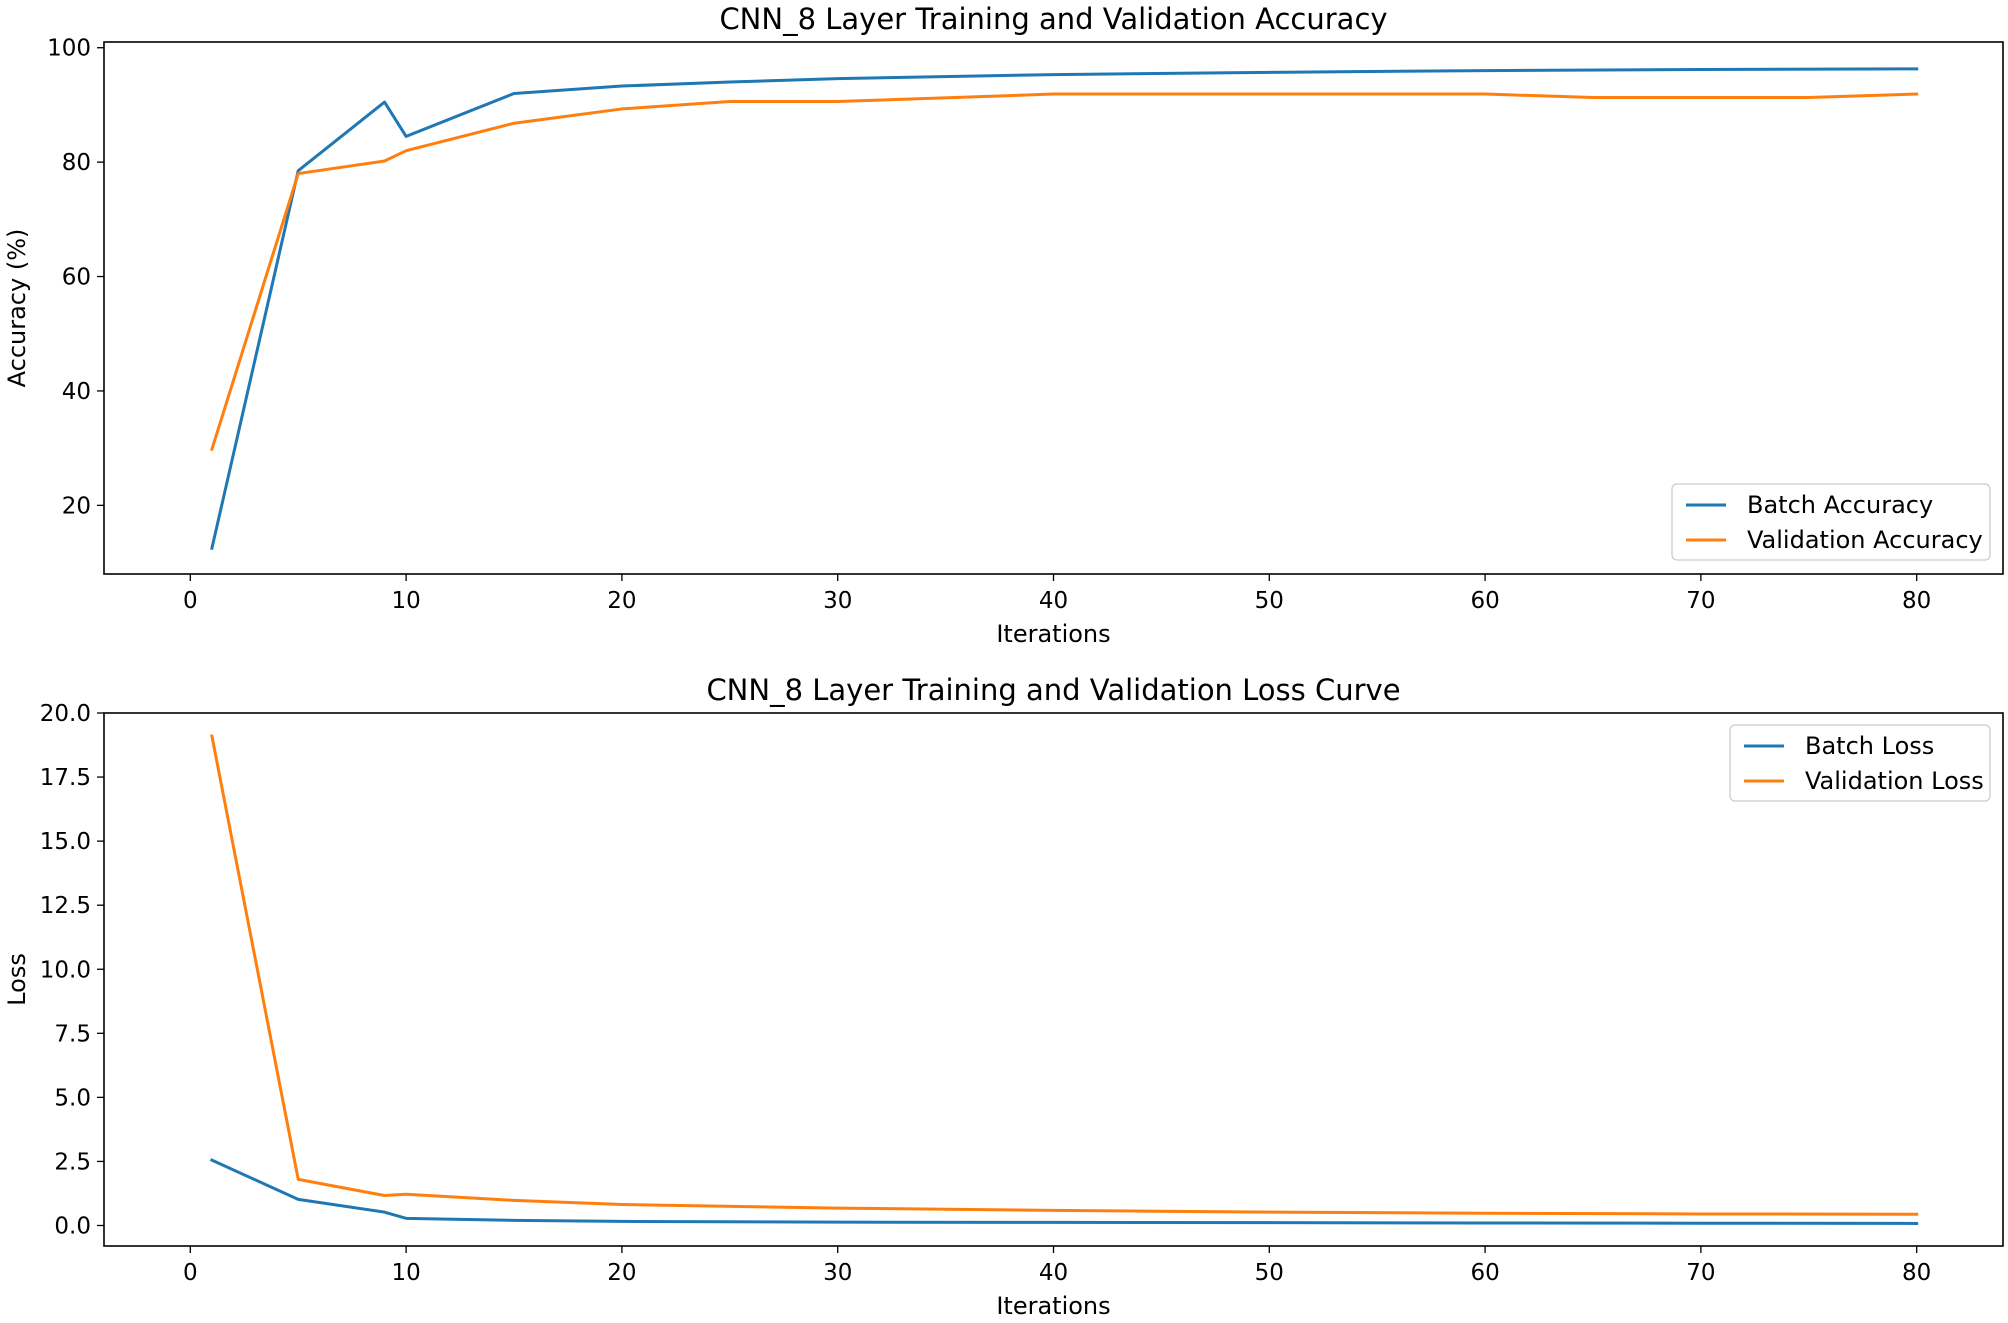 The width and height of the screenshot is (2008, 1323). I want to click on legend: Batch Accuracy Validation Accuracy, so click(1831, 522).